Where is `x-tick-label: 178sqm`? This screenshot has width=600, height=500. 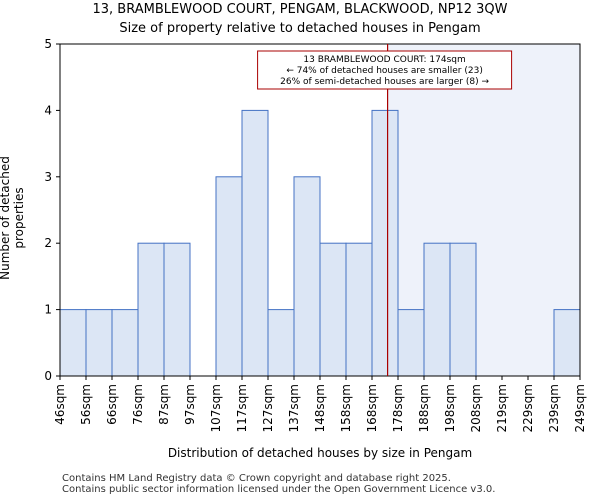 x-tick-label: 178sqm is located at coordinates (398, 408).